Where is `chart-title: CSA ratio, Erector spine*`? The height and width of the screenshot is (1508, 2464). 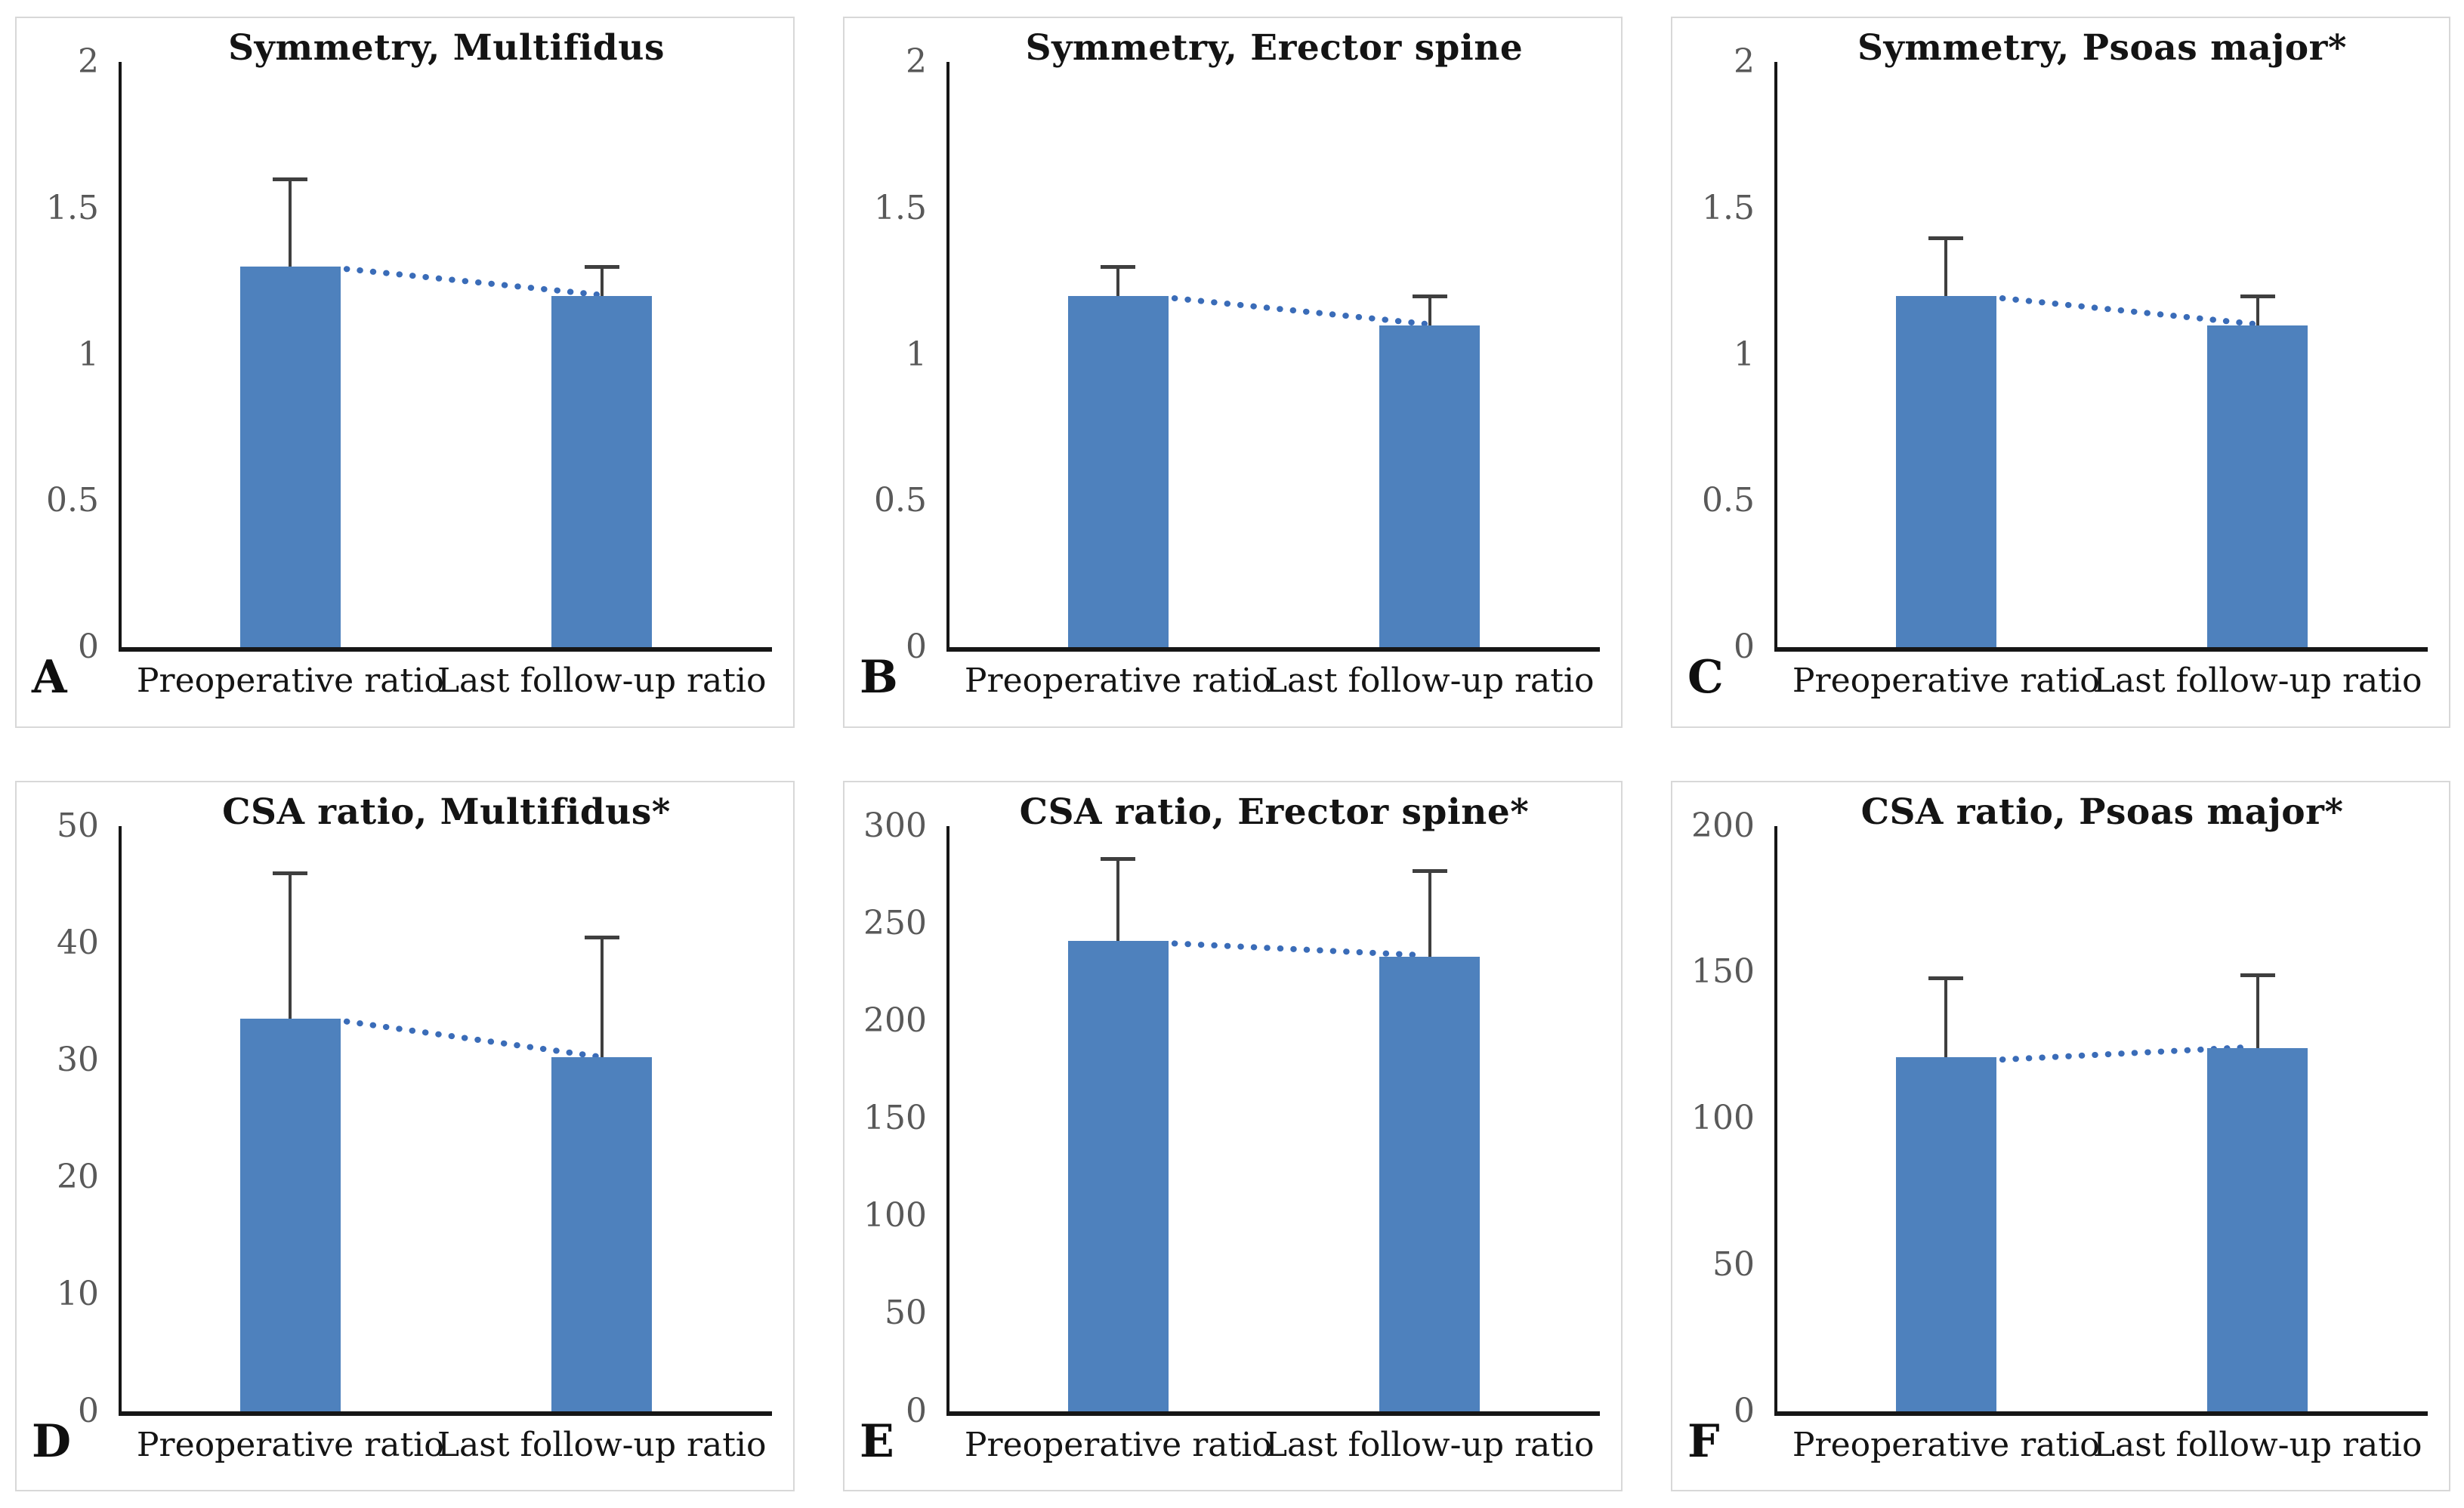 chart-title: CSA ratio, Erector spine* is located at coordinates (1275, 812).